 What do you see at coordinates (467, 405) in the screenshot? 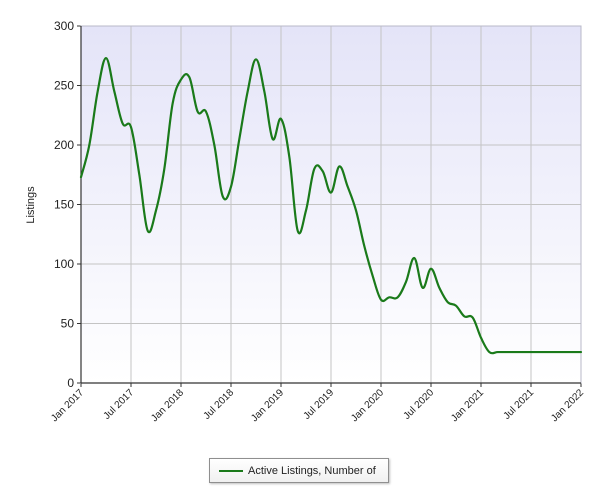
I see `x-tick-label: Jan 2021` at bounding box center [467, 405].